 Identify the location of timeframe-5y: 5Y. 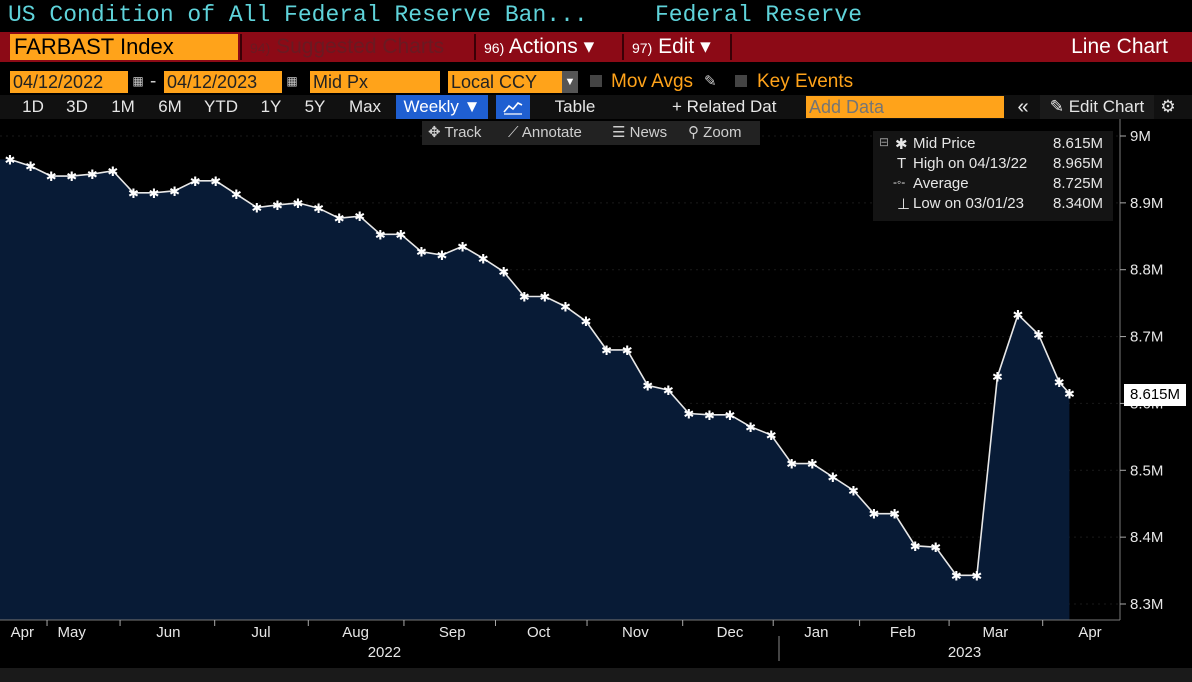
(315, 106).